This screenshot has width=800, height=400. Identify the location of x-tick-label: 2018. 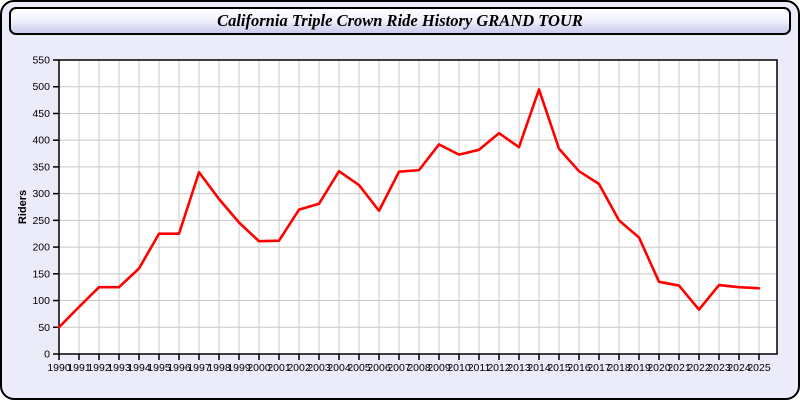
(619, 368).